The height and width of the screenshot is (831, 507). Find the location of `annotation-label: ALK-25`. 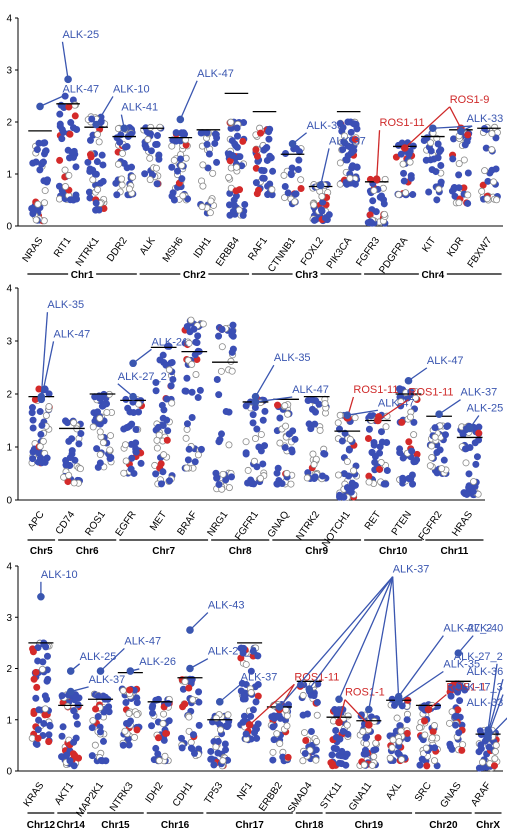

annotation-label: ALK-25 is located at coordinates (98, 657).